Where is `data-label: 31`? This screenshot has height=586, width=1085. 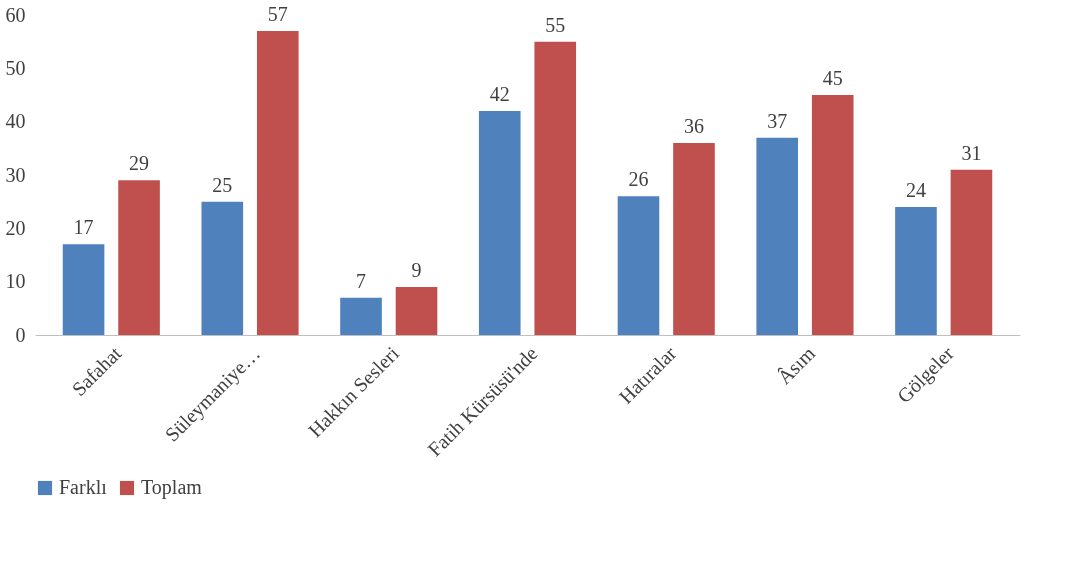
data-label: 31 is located at coordinates (971, 152).